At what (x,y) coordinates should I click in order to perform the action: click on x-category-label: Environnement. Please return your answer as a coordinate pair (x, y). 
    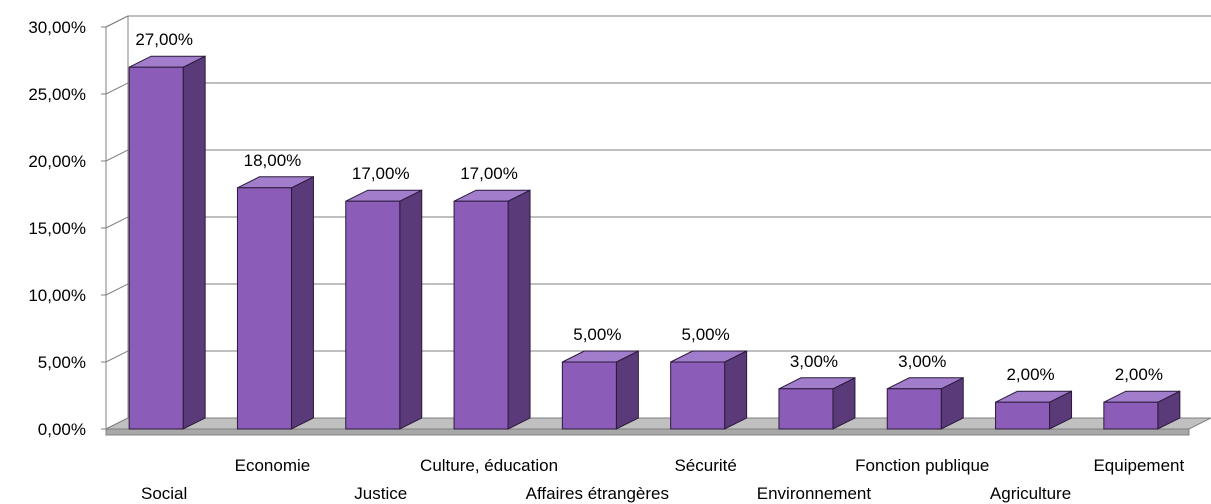
    Looking at the image, I should click on (814, 493).